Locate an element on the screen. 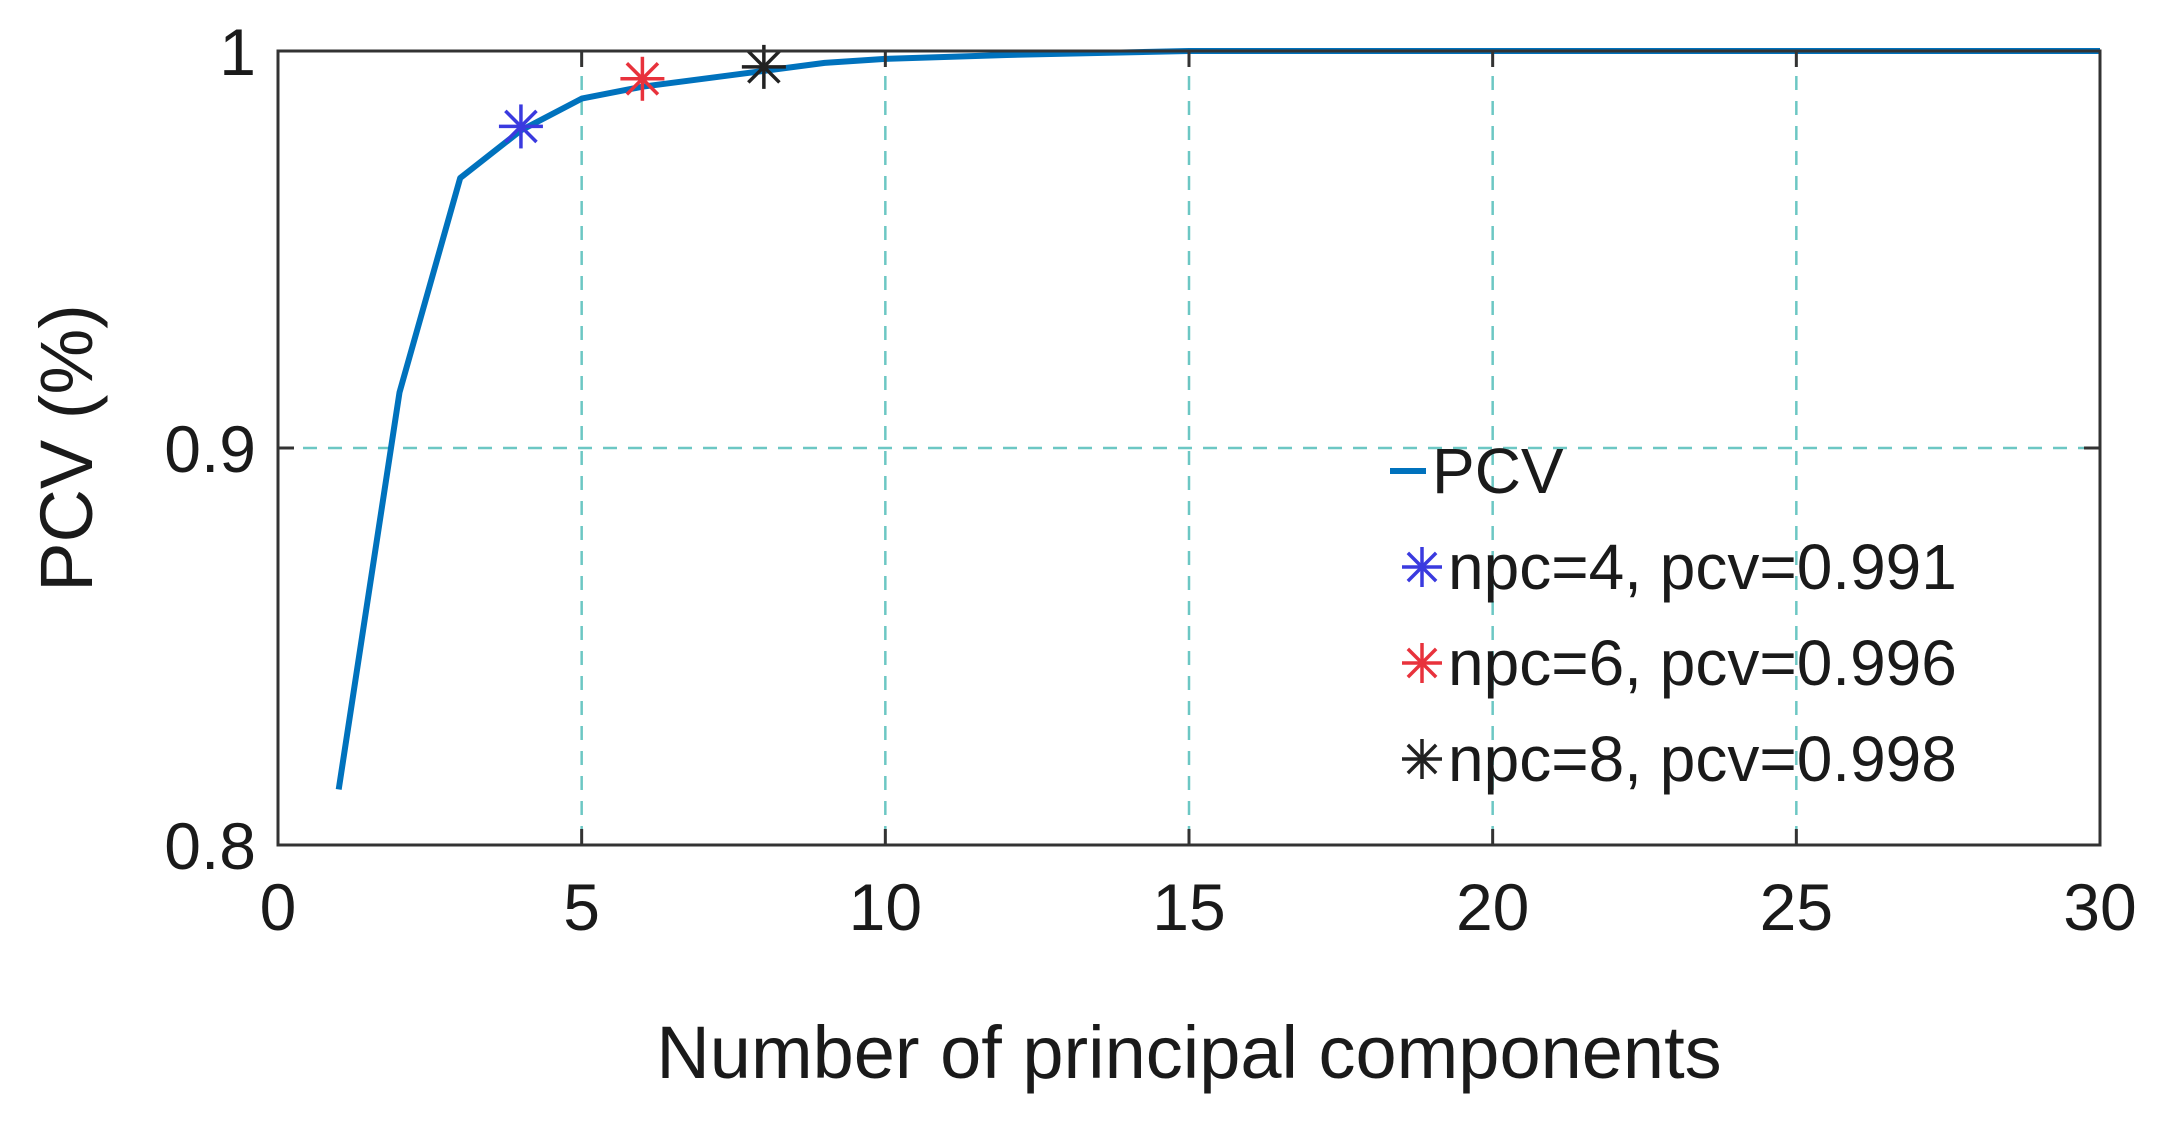  y-axis-title: PCV (%) is located at coordinates (66, 448).